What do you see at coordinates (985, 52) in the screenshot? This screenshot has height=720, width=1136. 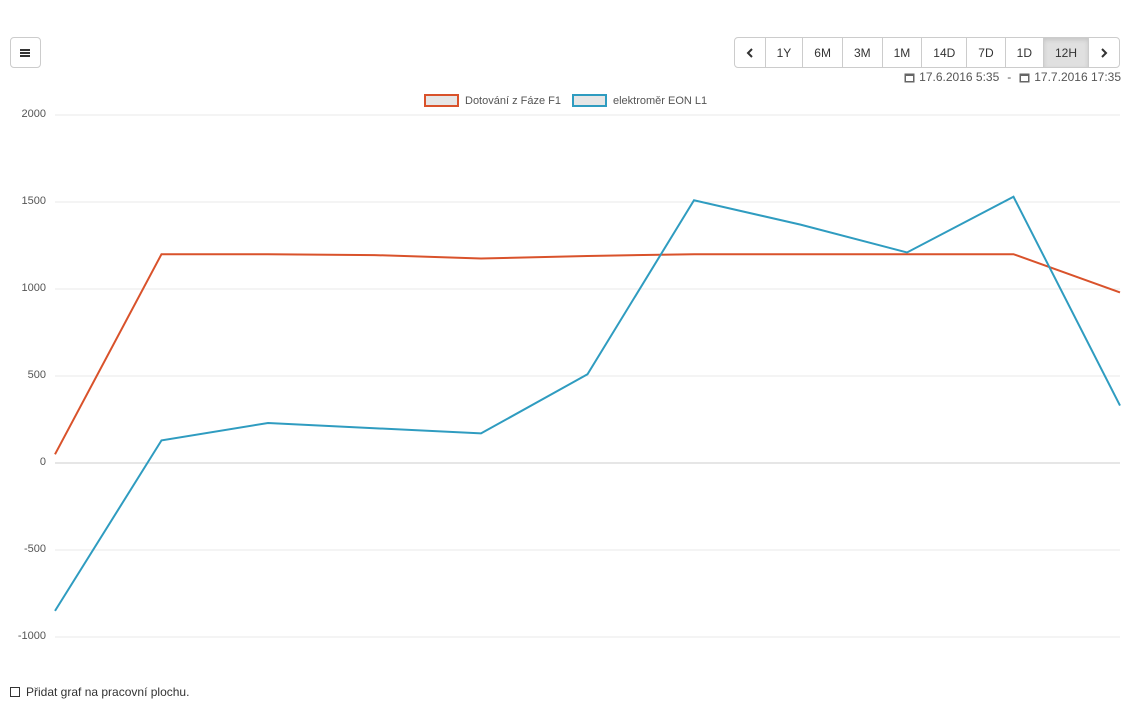 I see `range-button: 7D` at bounding box center [985, 52].